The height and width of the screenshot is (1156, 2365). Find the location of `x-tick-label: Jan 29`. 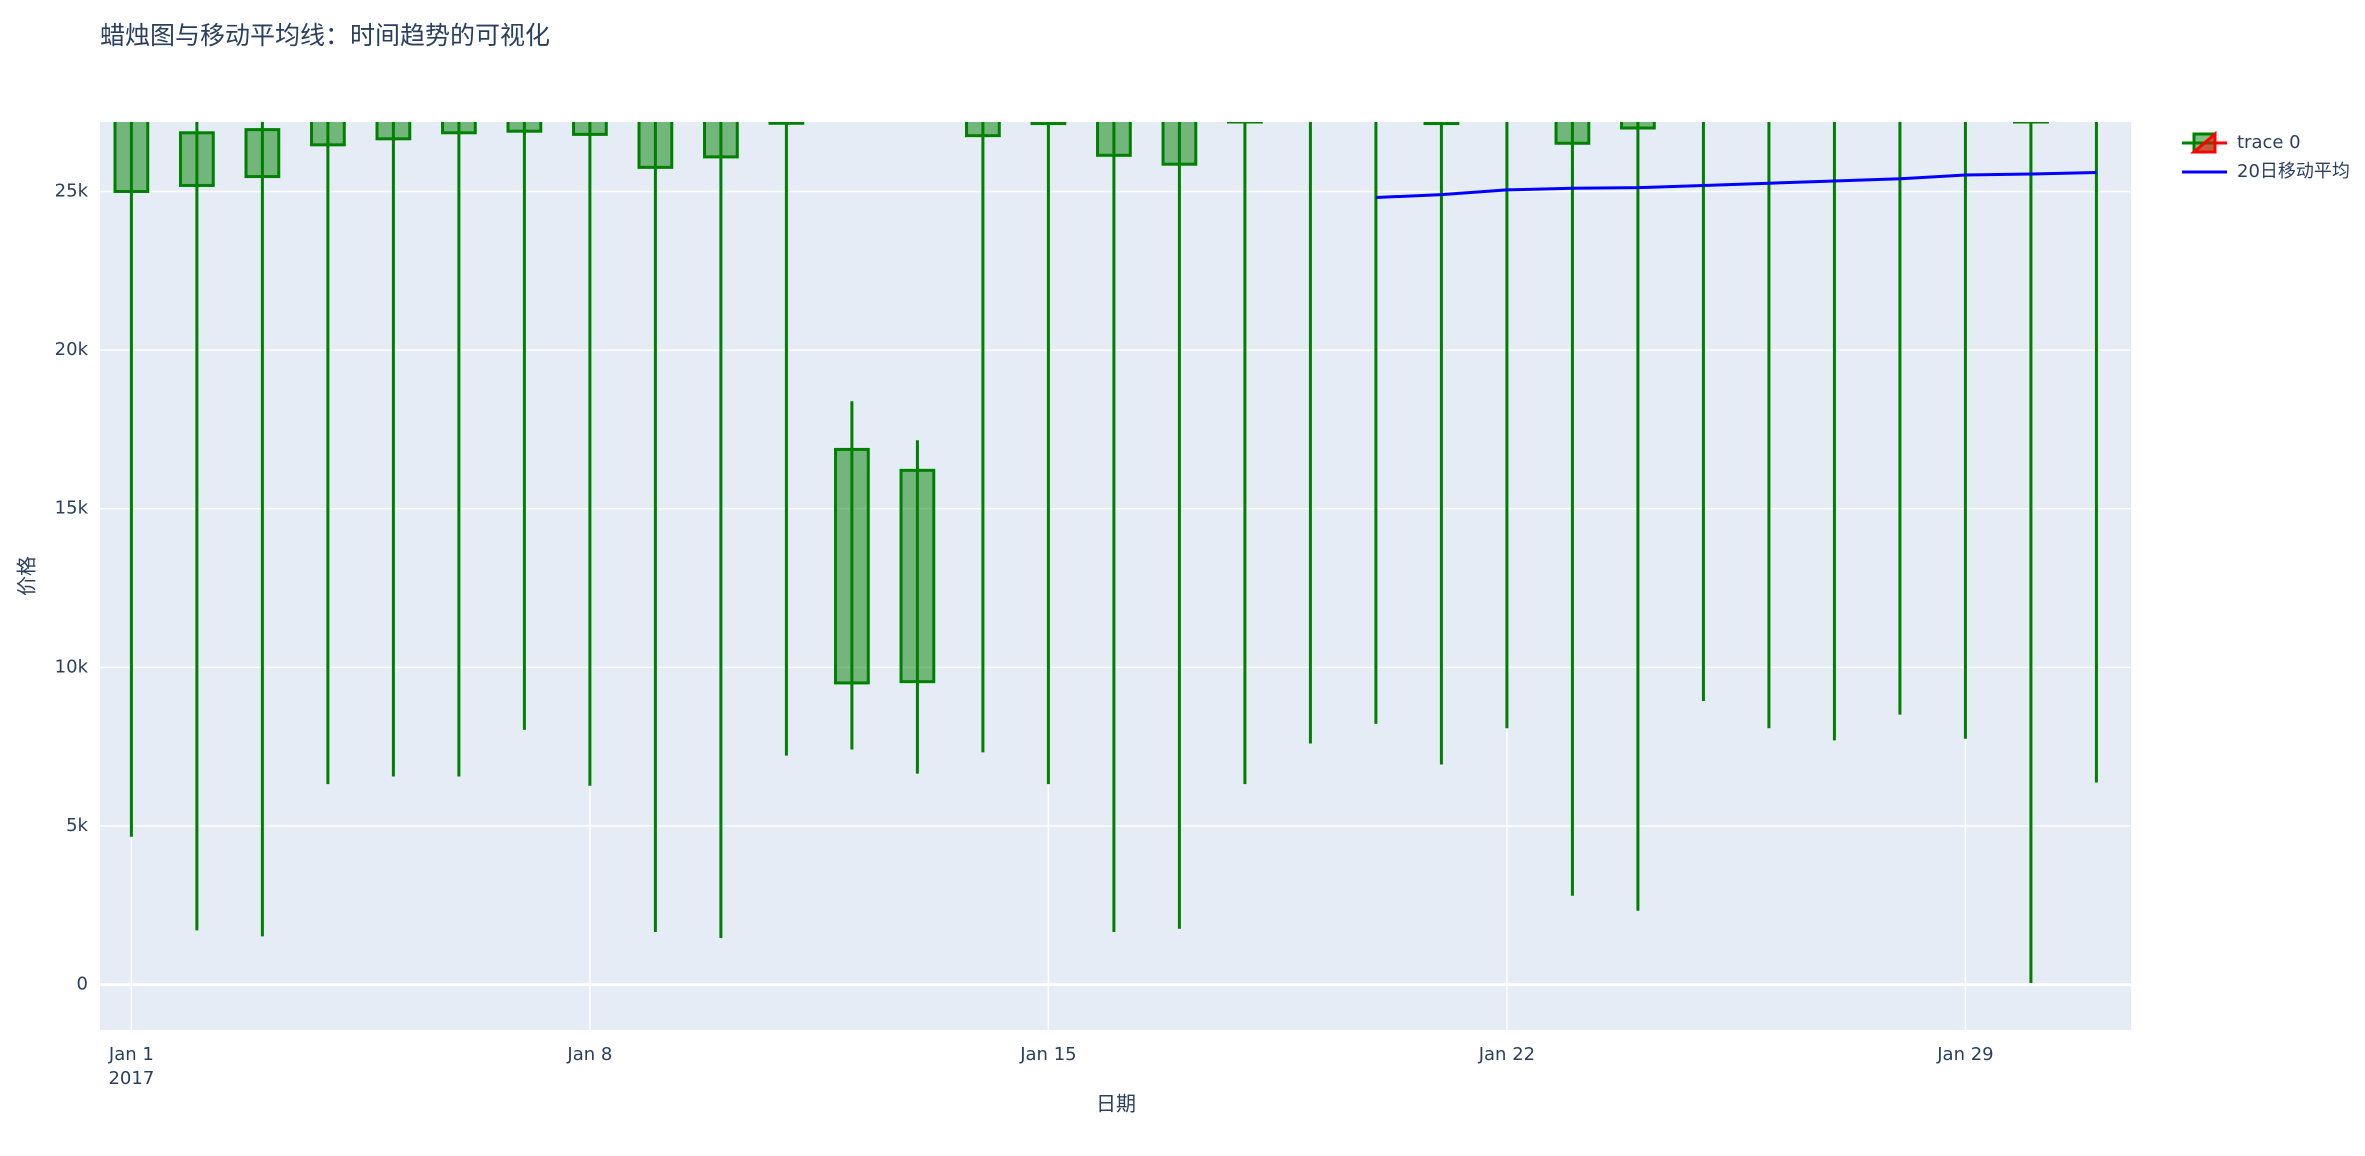

x-tick-label: Jan 29 is located at coordinates (1964, 1054).